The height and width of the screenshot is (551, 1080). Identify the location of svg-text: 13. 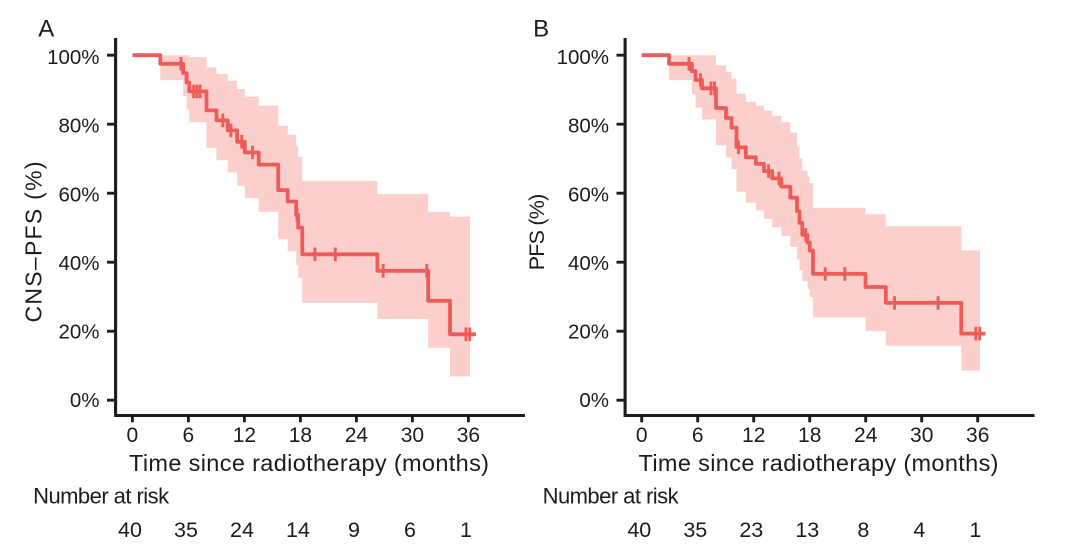
(807, 530).